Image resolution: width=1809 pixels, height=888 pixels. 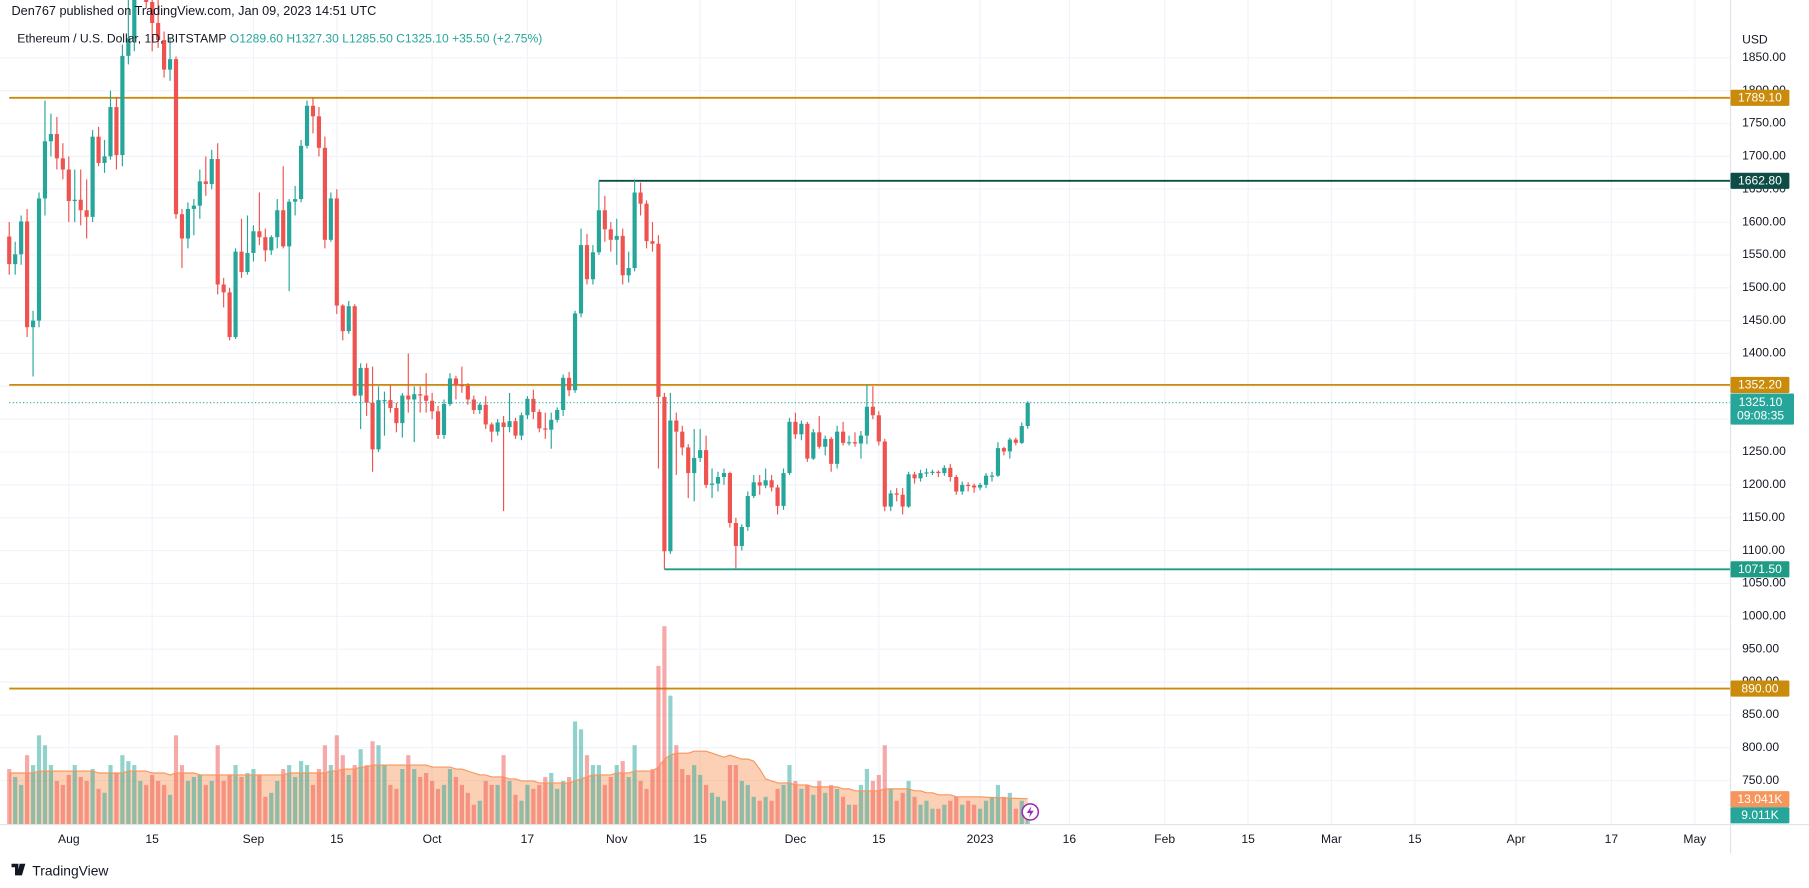 I want to click on countdown: 09:08:35, so click(x=1760, y=416).